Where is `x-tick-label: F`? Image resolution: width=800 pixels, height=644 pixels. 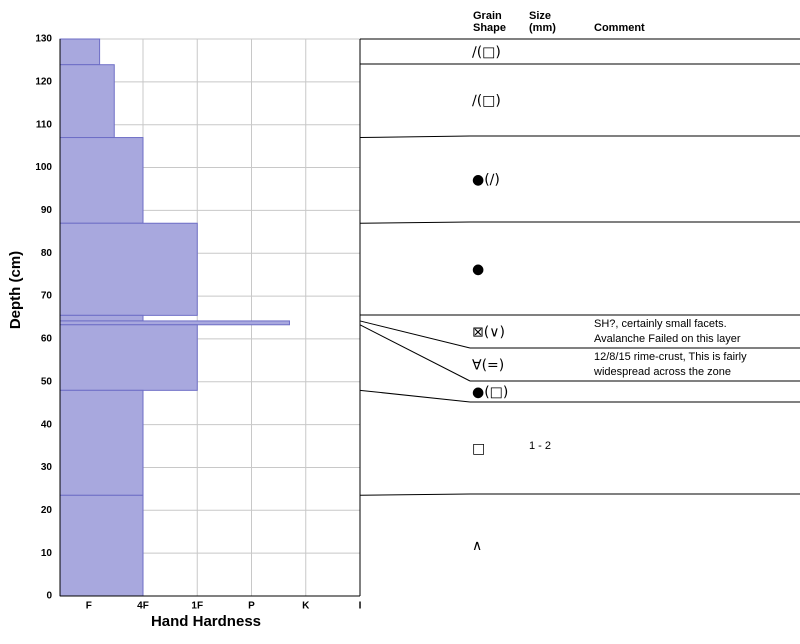
x-tick-label: F is located at coordinates (89, 606).